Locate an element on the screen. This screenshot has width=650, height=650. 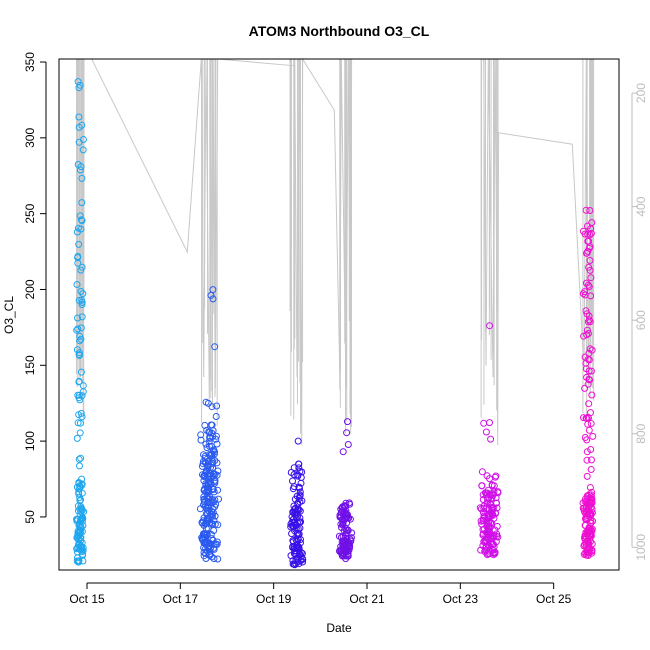
right-tick-label: 600 is located at coordinates (641, 320).